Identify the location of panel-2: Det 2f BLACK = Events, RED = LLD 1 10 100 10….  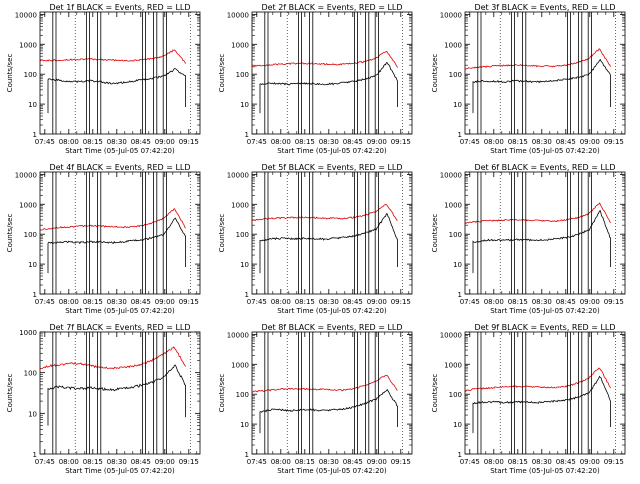
(315, 79).